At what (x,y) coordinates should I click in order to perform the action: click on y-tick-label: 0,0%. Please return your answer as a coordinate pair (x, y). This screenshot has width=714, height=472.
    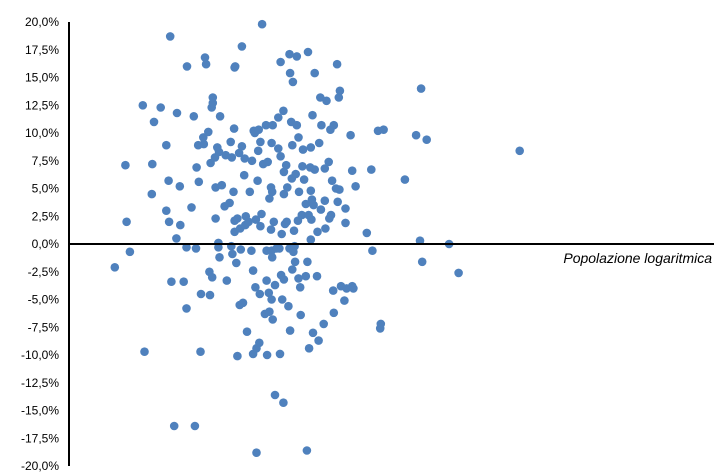
    Looking at the image, I should click on (46, 244).